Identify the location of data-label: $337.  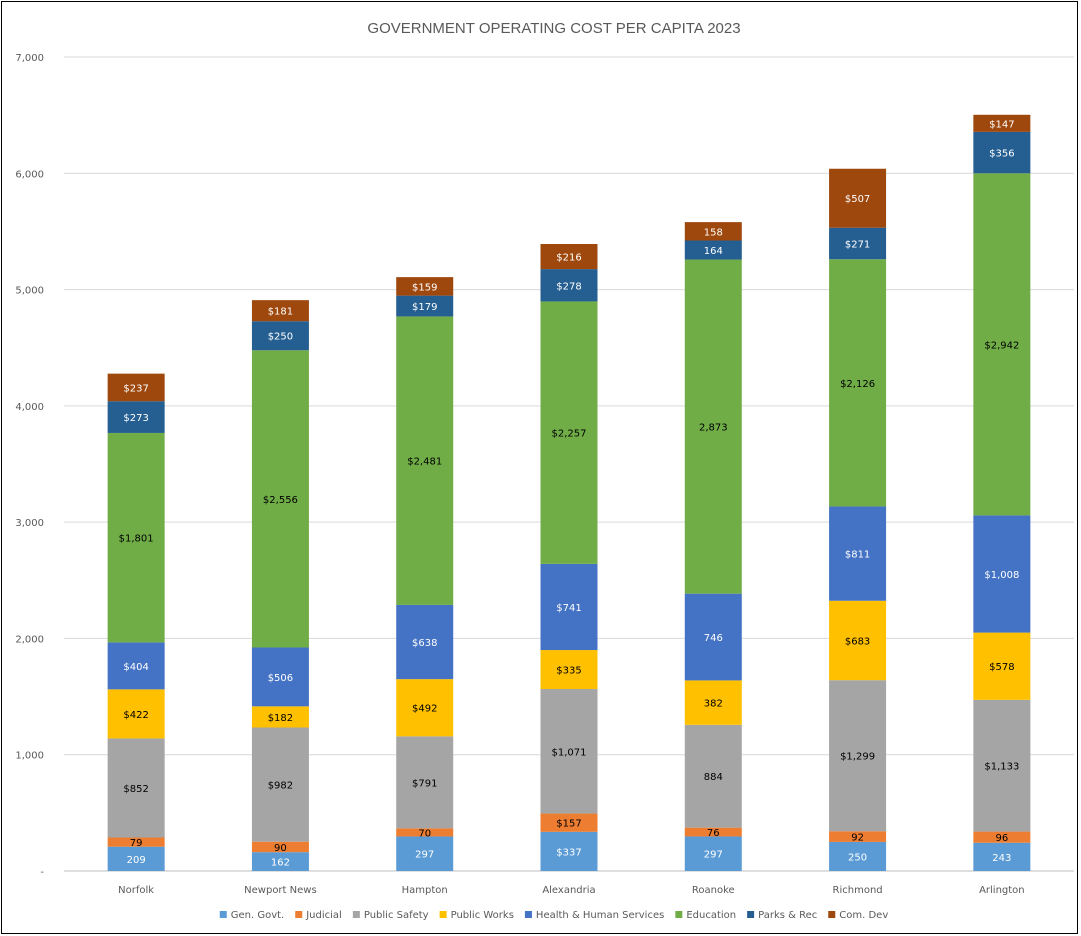
(568, 852).